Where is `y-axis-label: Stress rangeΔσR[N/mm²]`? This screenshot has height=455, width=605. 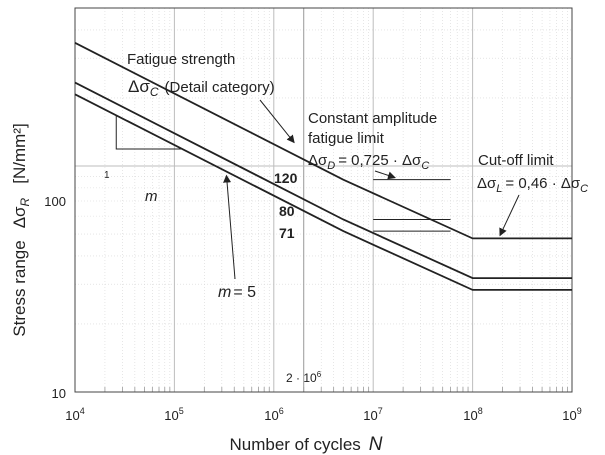
y-axis-label: Stress rangeΔσR[N/mm²] is located at coordinates (21, 229).